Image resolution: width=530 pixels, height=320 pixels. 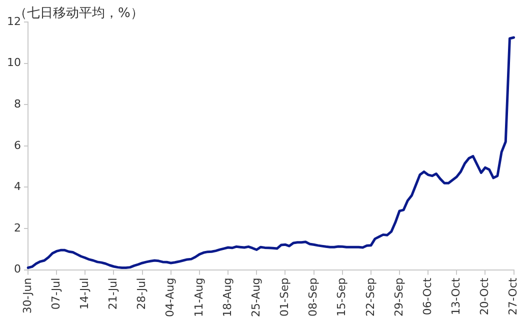 What do you see at coordinates (341, 297) in the screenshot?
I see `x-tick-label: 15-Sep` at bounding box center [341, 297].